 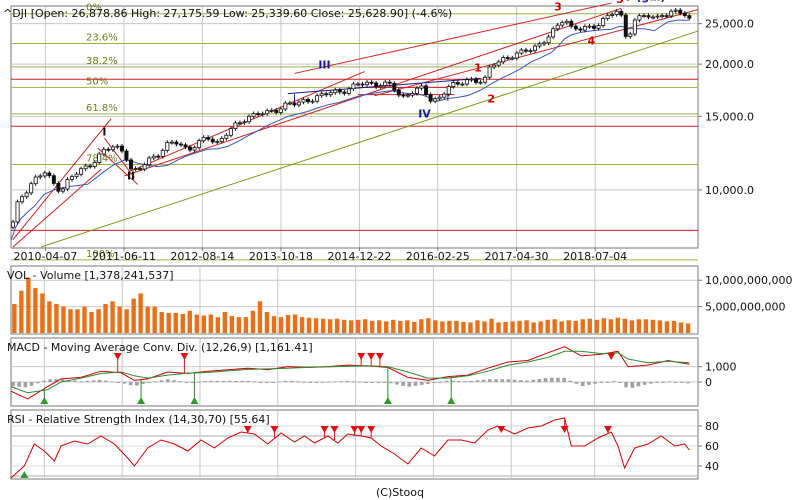 What do you see at coordinates (478, 68) in the screenshot?
I see `wave-label: 1` at bounding box center [478, 68].